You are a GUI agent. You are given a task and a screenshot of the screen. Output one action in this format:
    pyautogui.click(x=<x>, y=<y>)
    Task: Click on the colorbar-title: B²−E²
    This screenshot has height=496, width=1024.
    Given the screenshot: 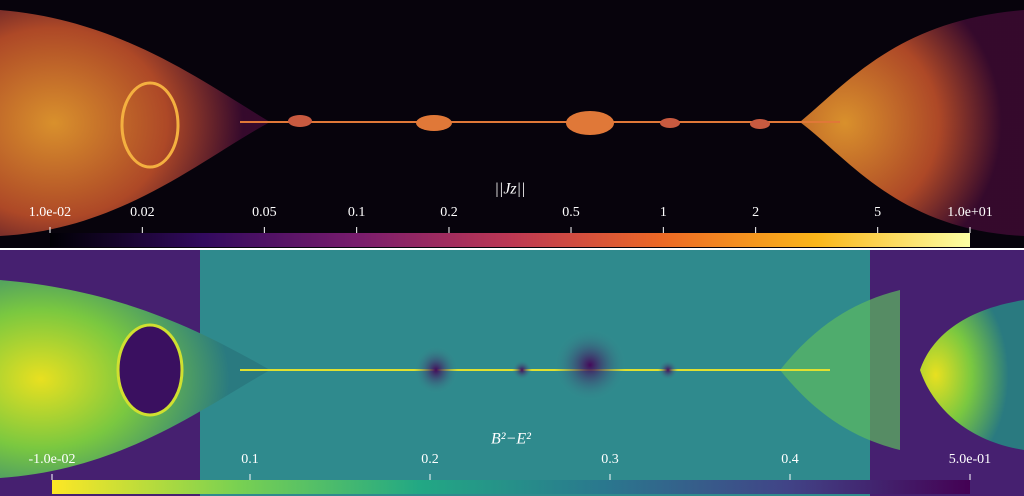 What is the action you would take?
    pyautogui.click(x=511, y=439)
    